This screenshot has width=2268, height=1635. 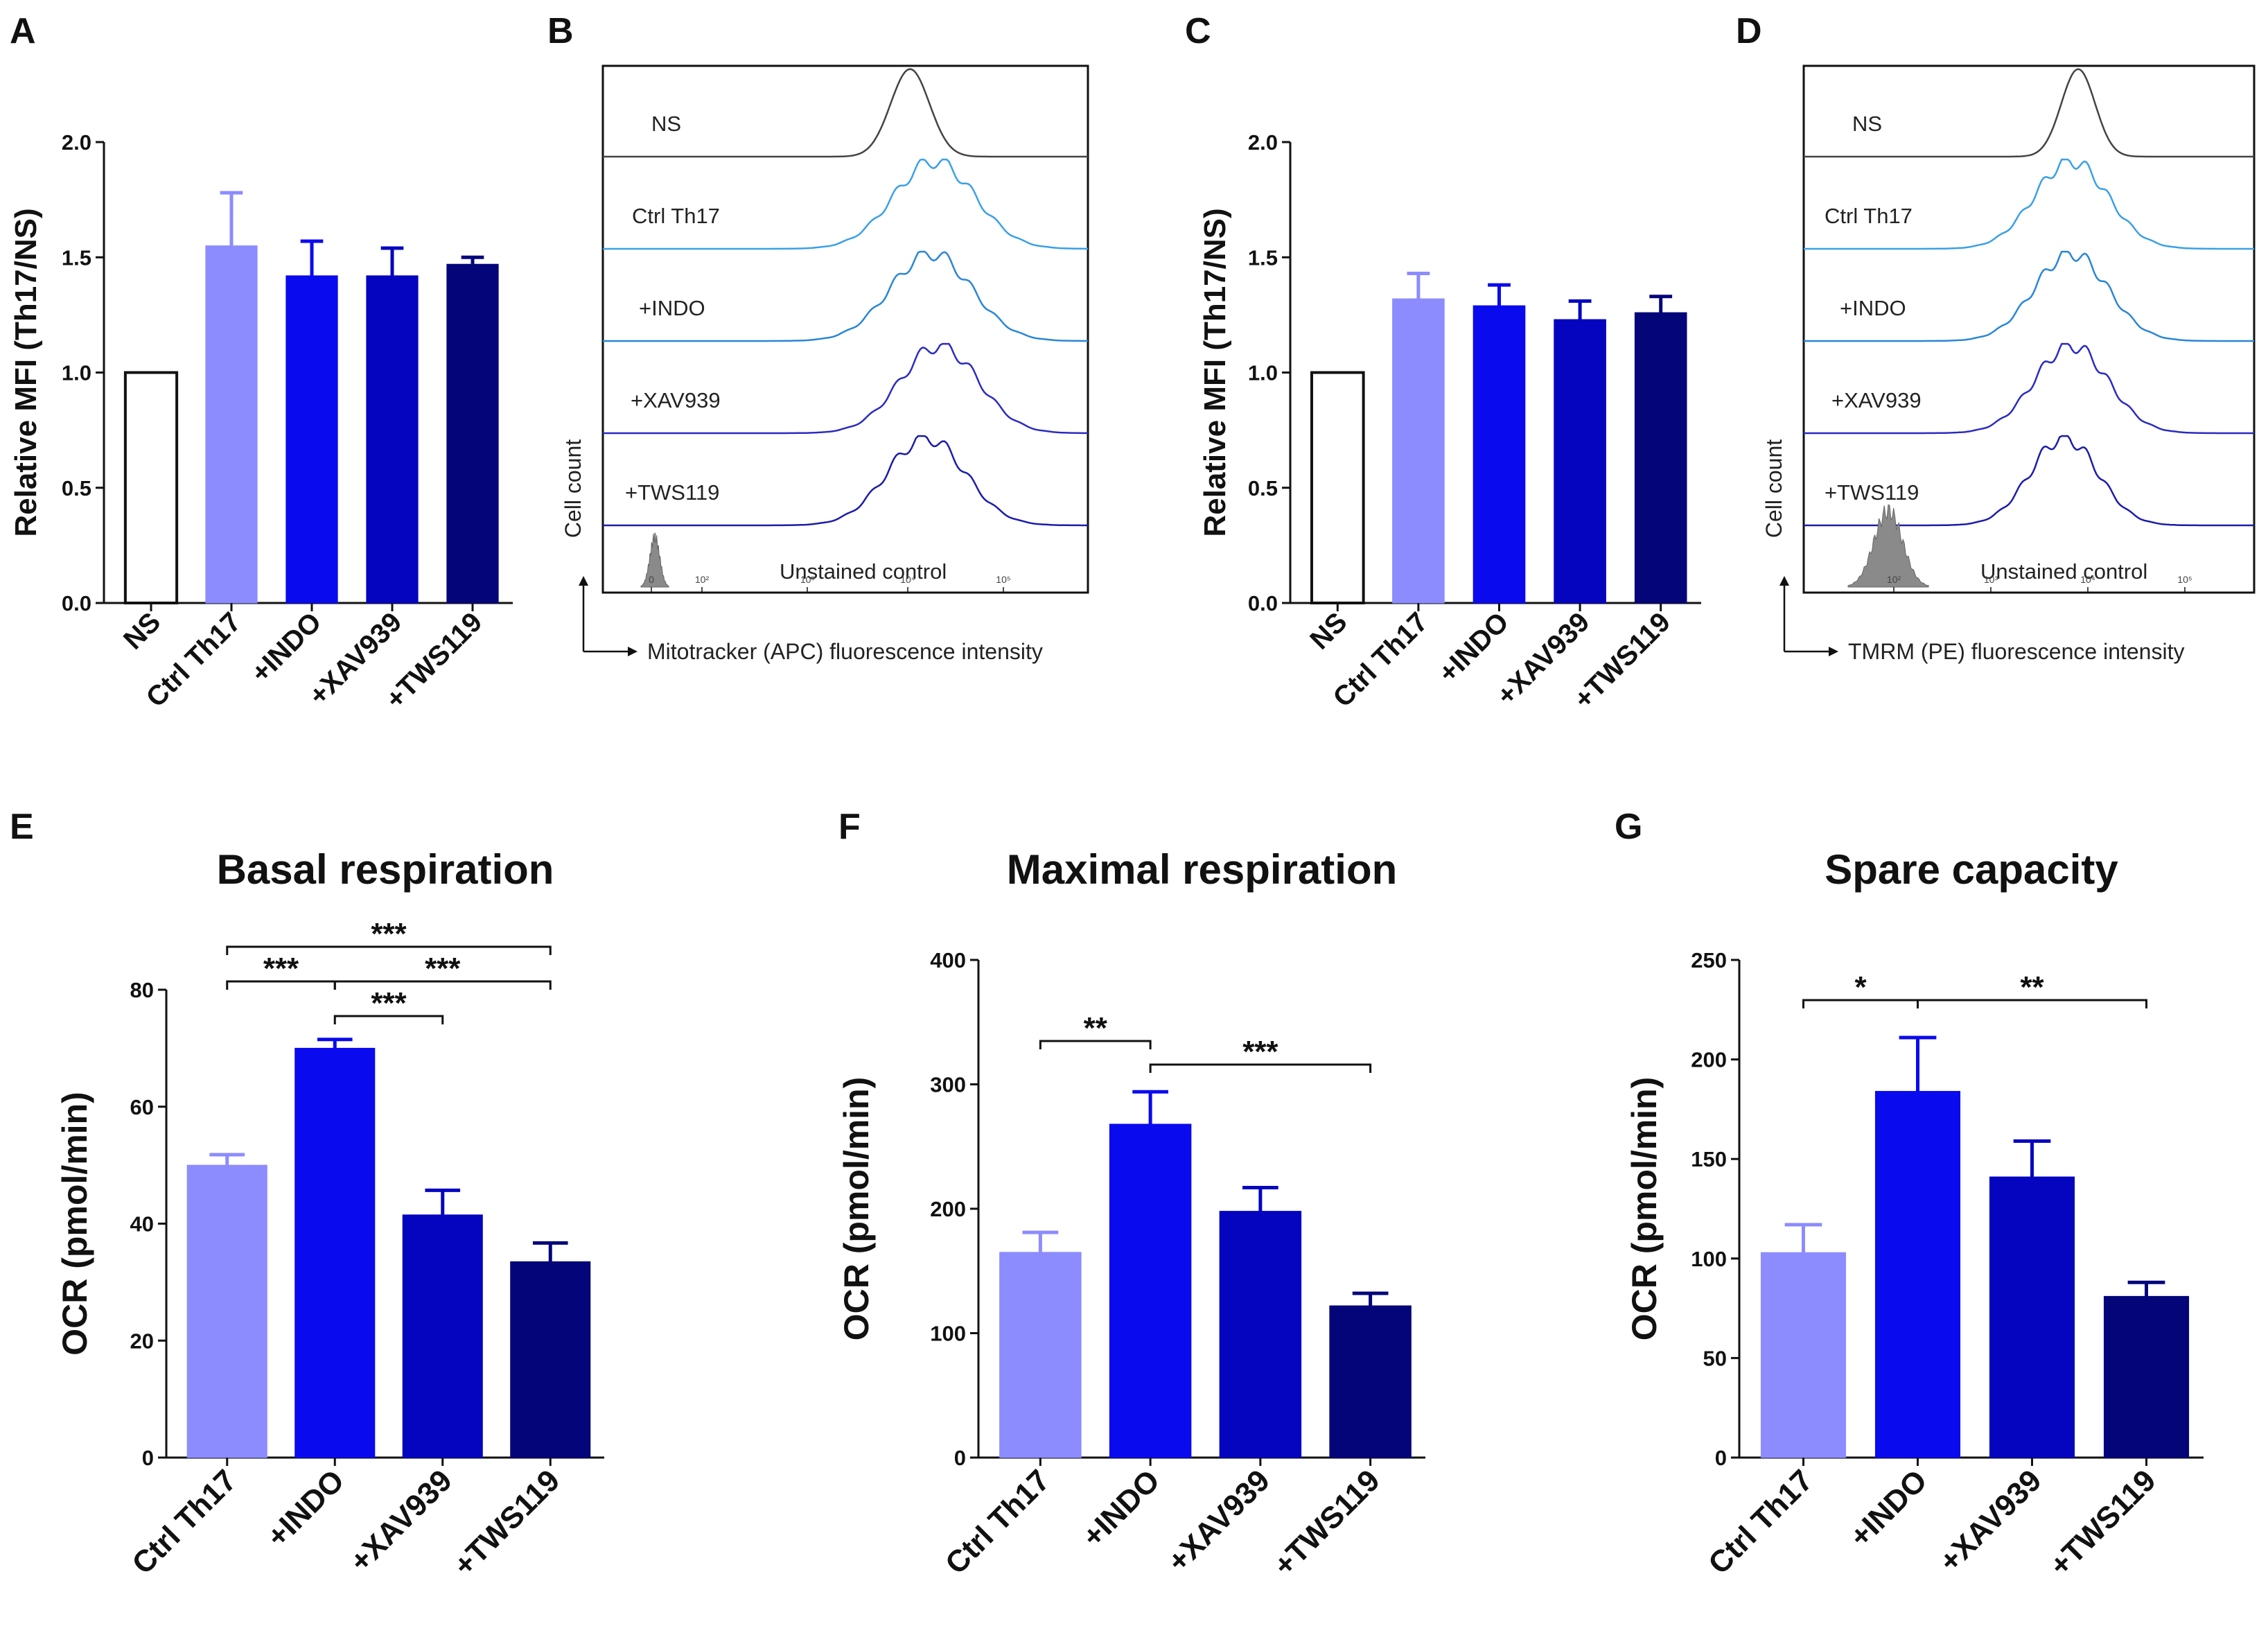 What do you see at coordinates (142, 1341) in the screenshot?
I see `y-tick-label: 20` at bounding box center [142, 1341].